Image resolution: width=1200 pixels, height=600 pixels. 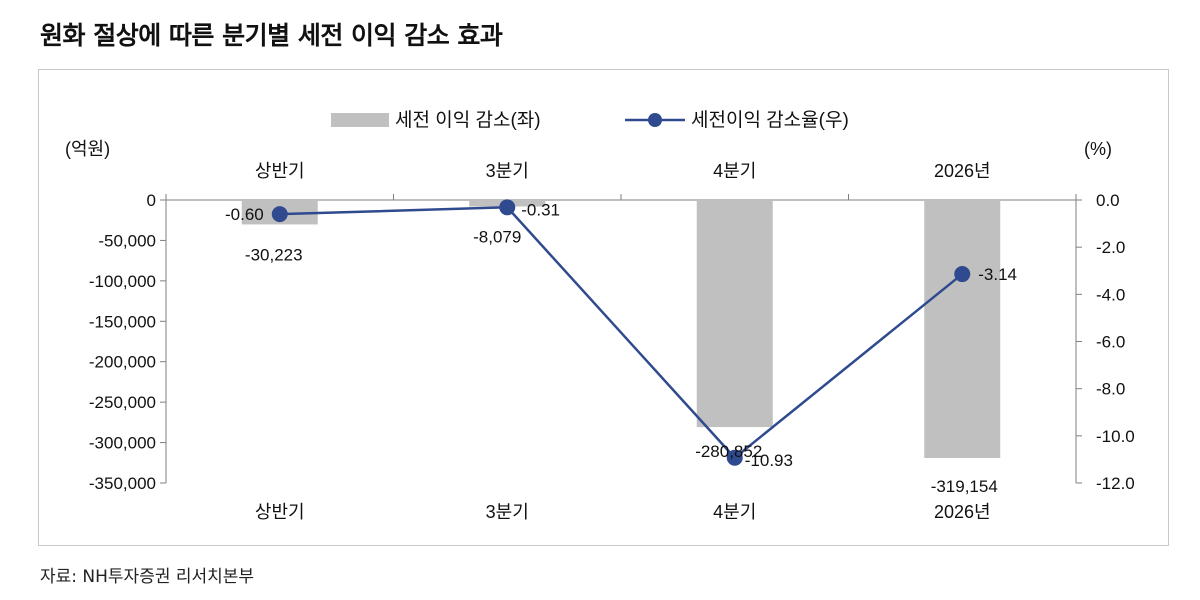 I want to click on legend-bar-label: 세전 이익 감소(좌), so click(x=468, y=120).